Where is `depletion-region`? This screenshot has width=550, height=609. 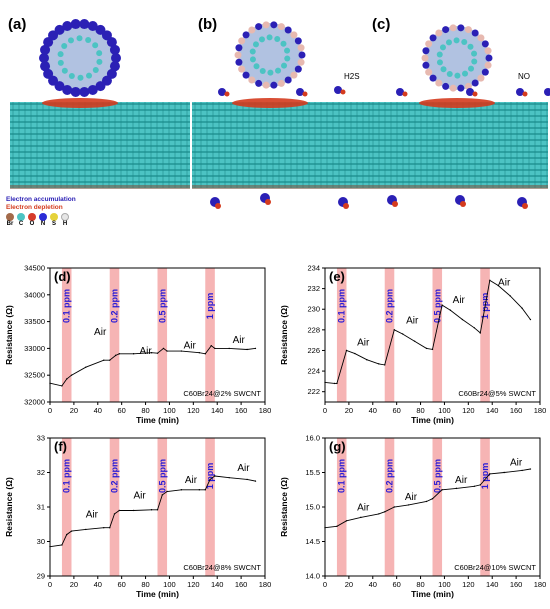
depletion-region is located at coordinates (457, 103).